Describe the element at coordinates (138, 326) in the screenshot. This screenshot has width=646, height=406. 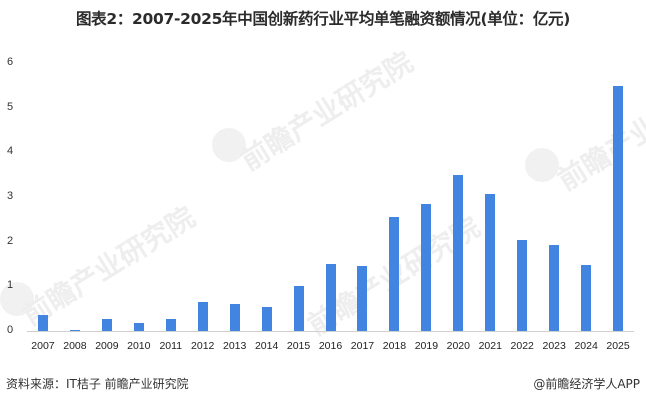
I see `bar-2010` at that location.